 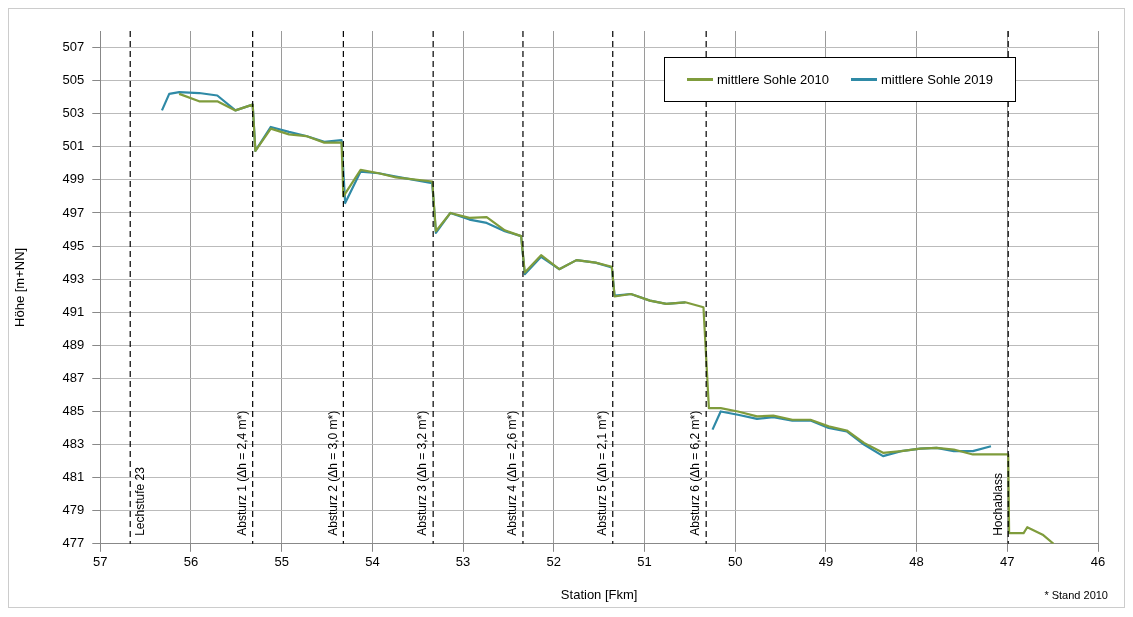 I want to click on annotation: Hochablass, so click(x=997, y=504).